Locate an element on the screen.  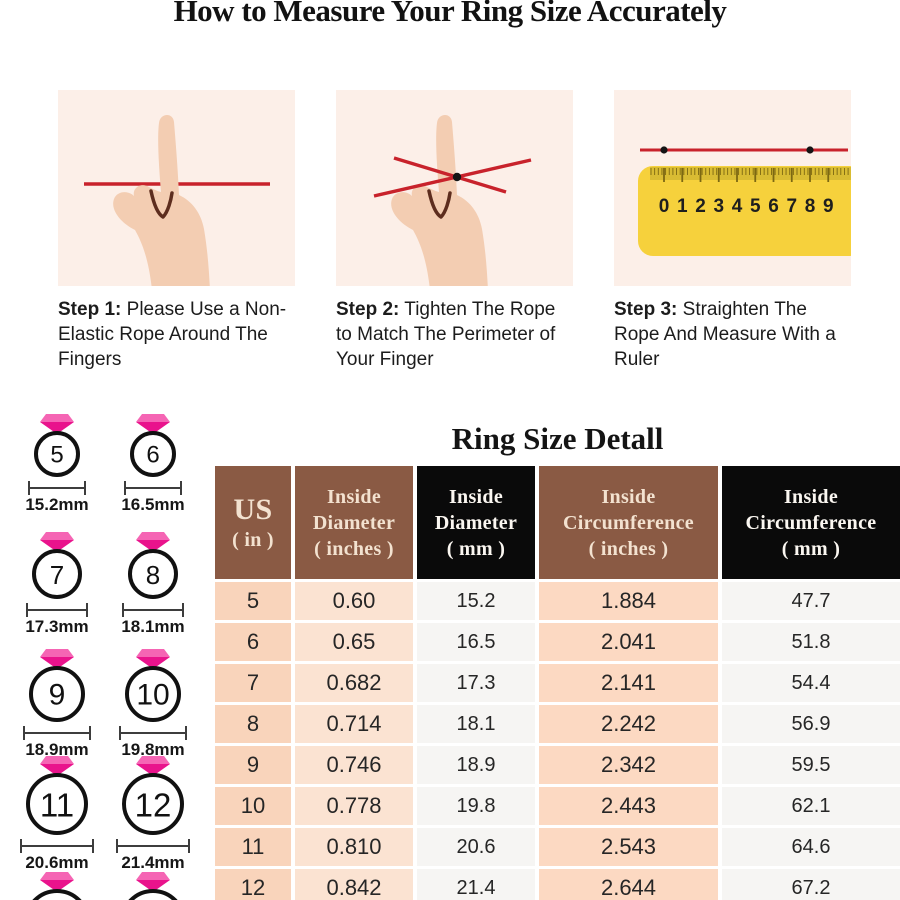
table-cell: 0.746 is located at coordinates (354, 765).